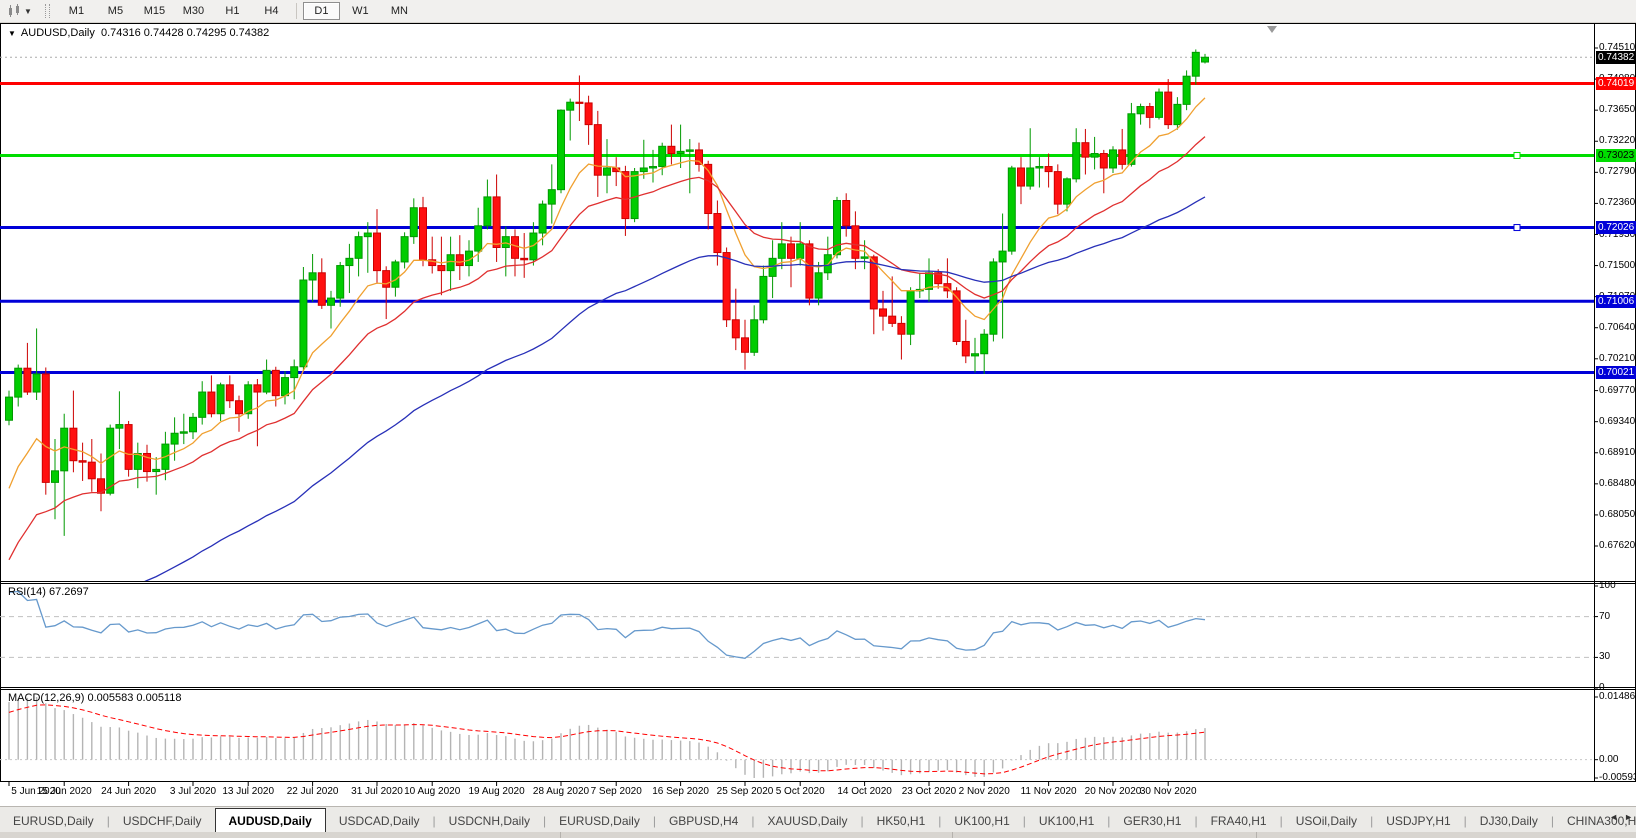 Image resolution: width=1636 pixels, height=838 pixels. What do you see at coordinates (703, 821) in the screenshot?
I see `chart-tab-gbpusd-h4: GBPUSD,H4` at bounding box center [703, 821].